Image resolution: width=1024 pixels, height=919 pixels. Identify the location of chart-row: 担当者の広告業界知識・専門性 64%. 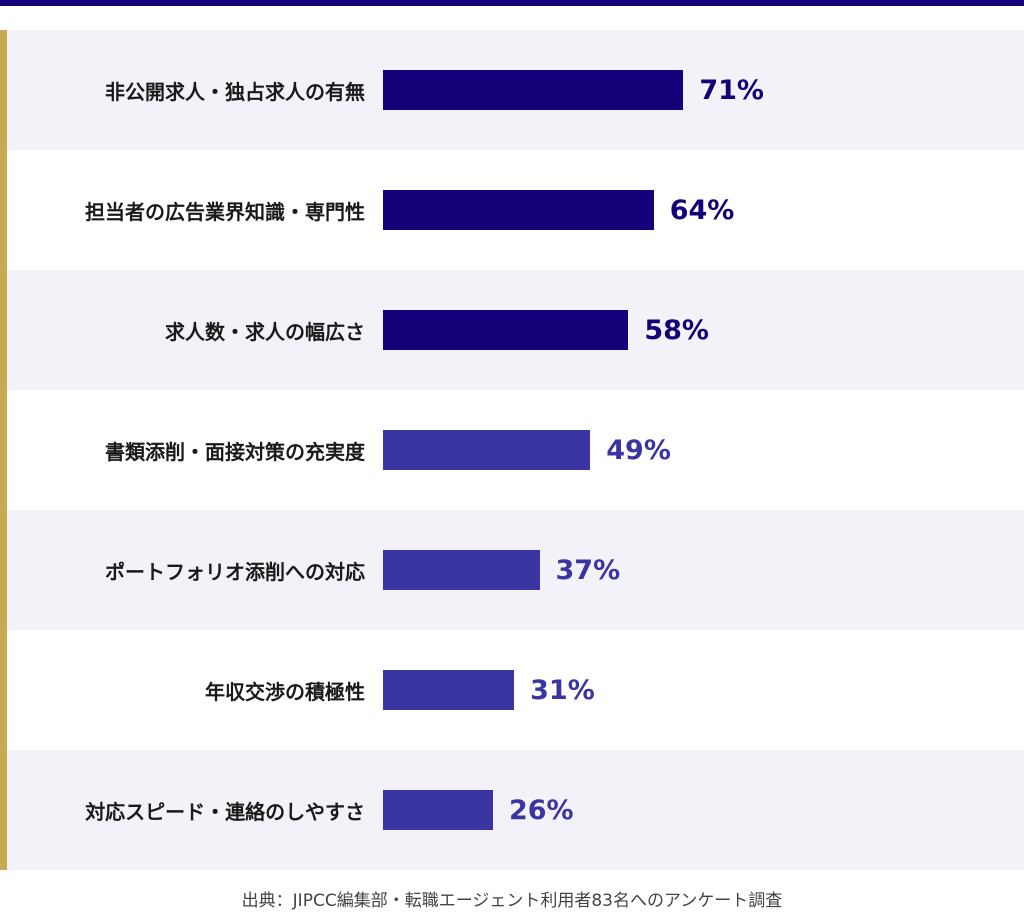
(515, 210).